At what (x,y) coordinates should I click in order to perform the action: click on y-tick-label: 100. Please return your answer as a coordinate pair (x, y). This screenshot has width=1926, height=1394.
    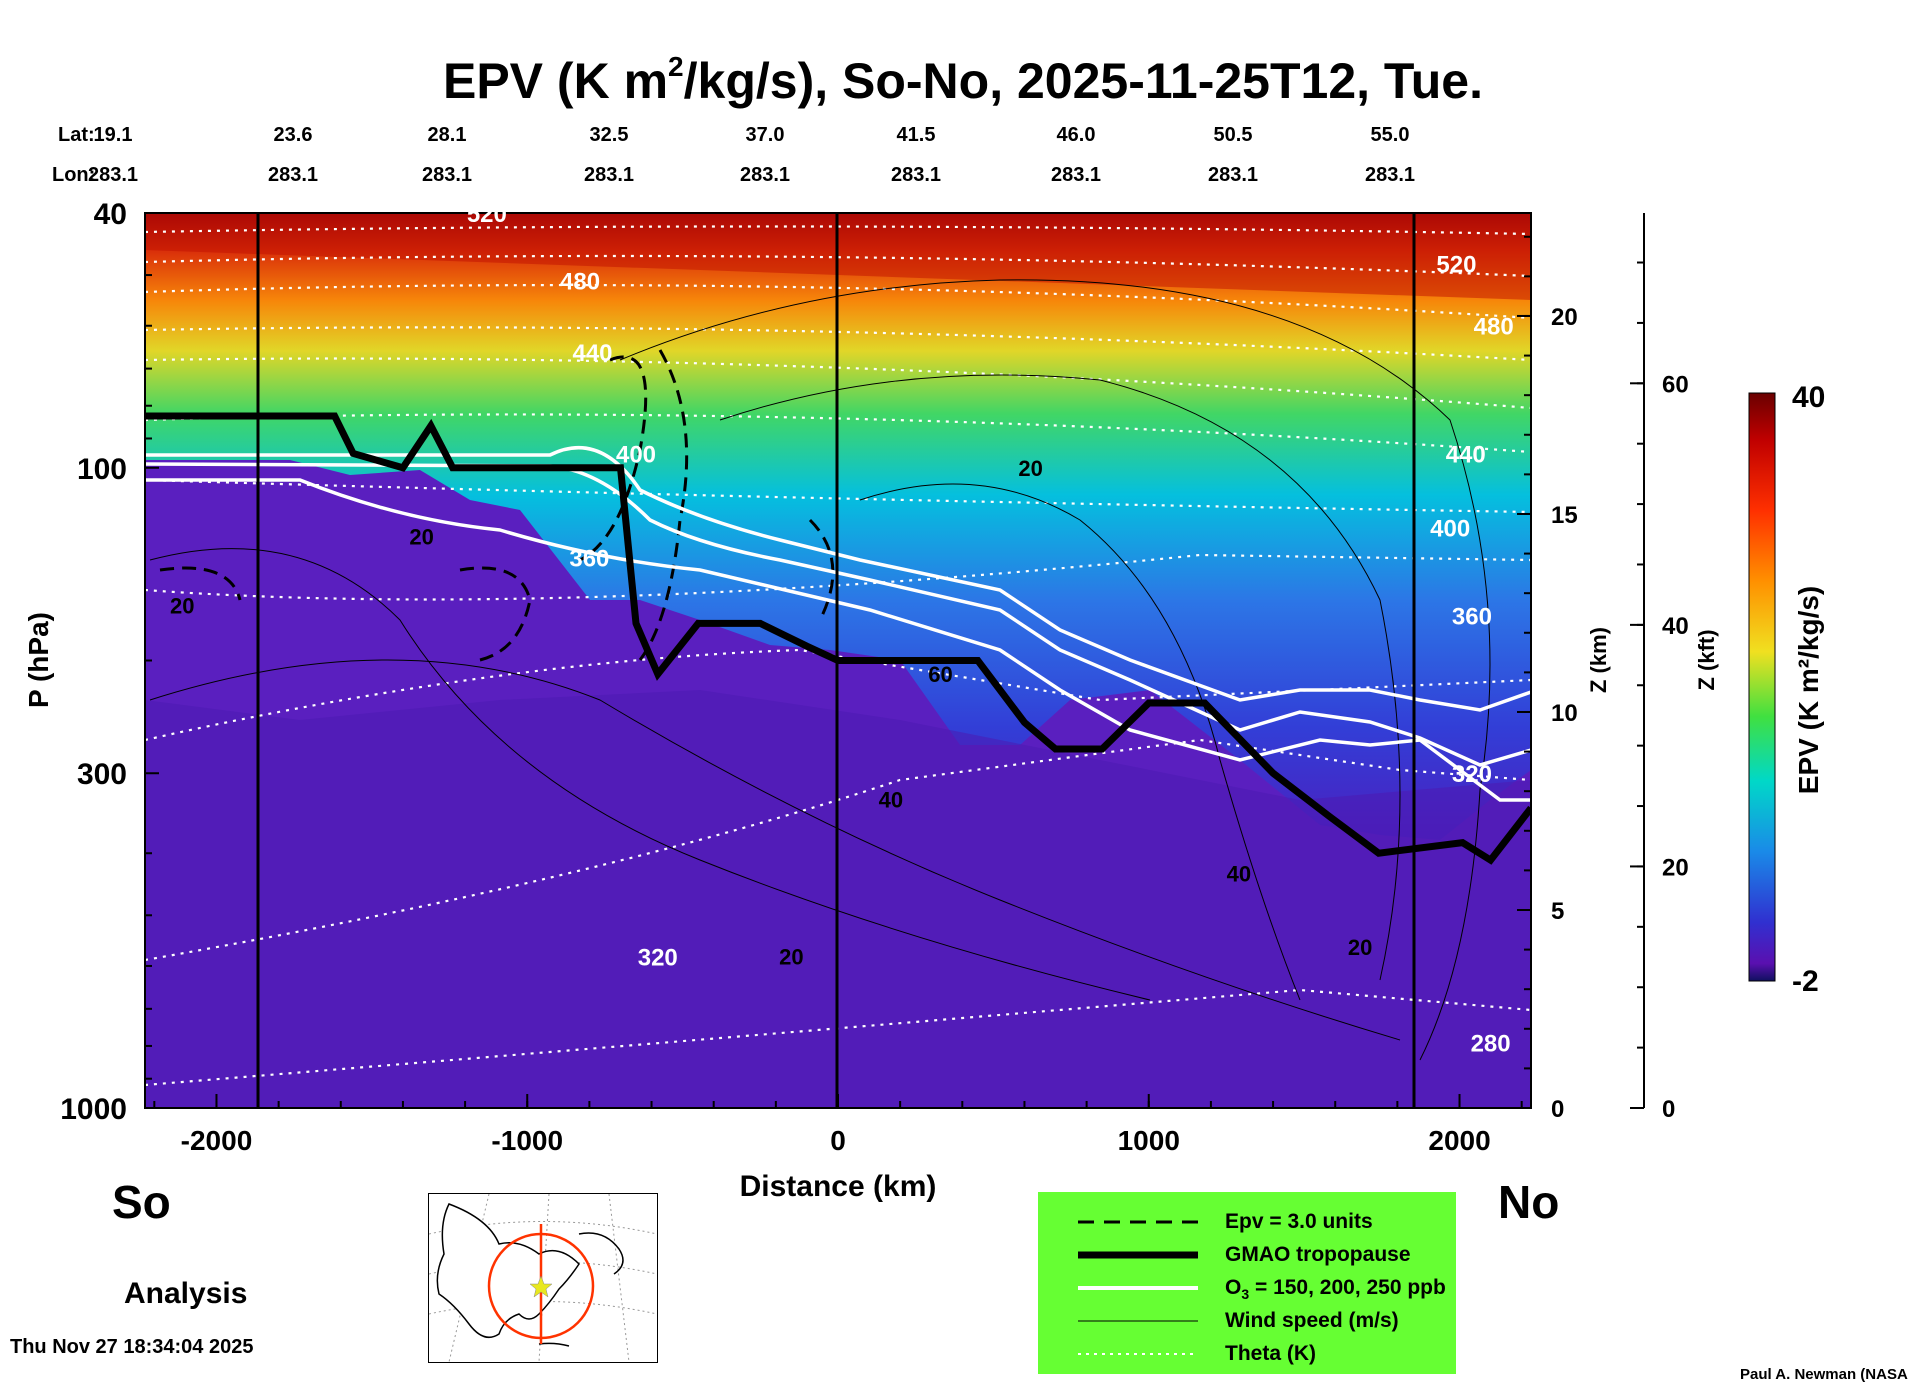
    Looking at the image, I should click on (102, 469).